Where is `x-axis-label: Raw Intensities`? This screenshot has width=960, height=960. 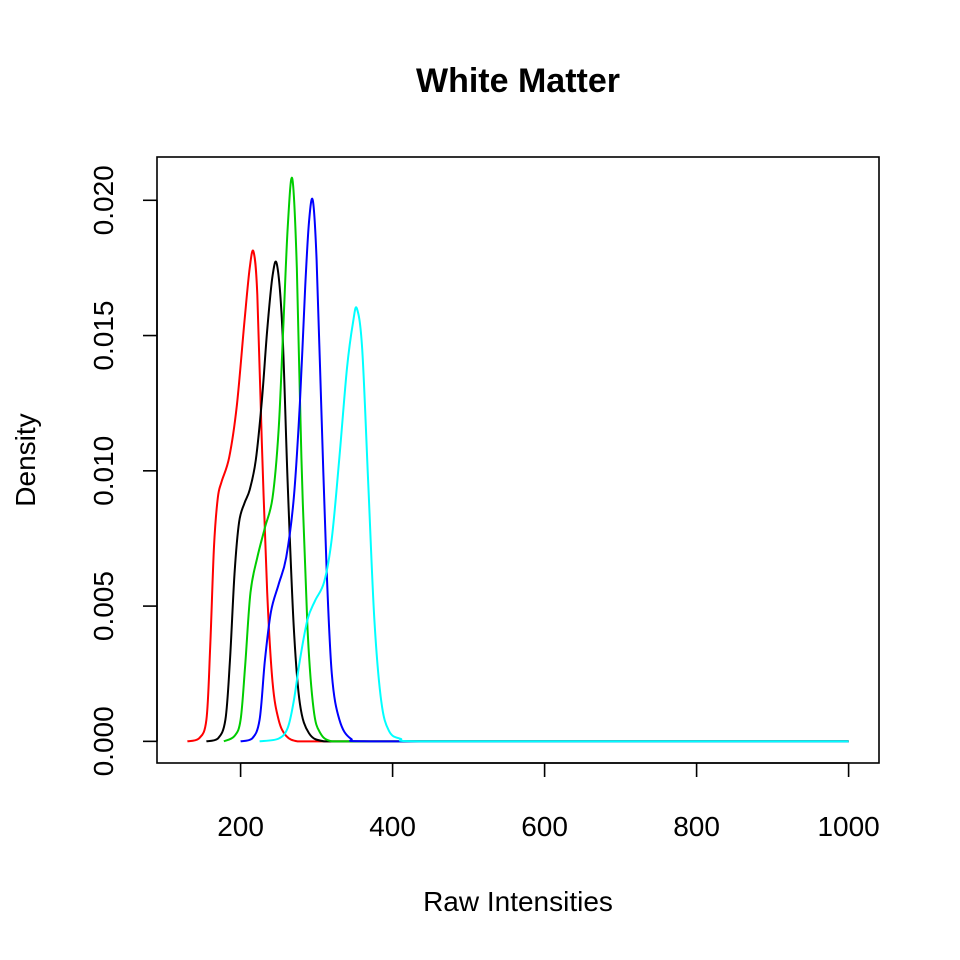 x-axis-label: Raw Intensities is located at coordinates (518, 901).